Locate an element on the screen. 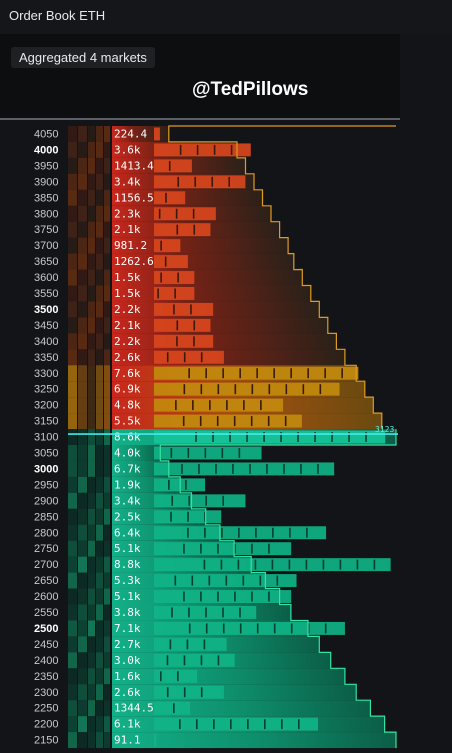 The height and width of the screenshot is (753, 452). amount-label: 8.8k is located at coordinates (127, 564).